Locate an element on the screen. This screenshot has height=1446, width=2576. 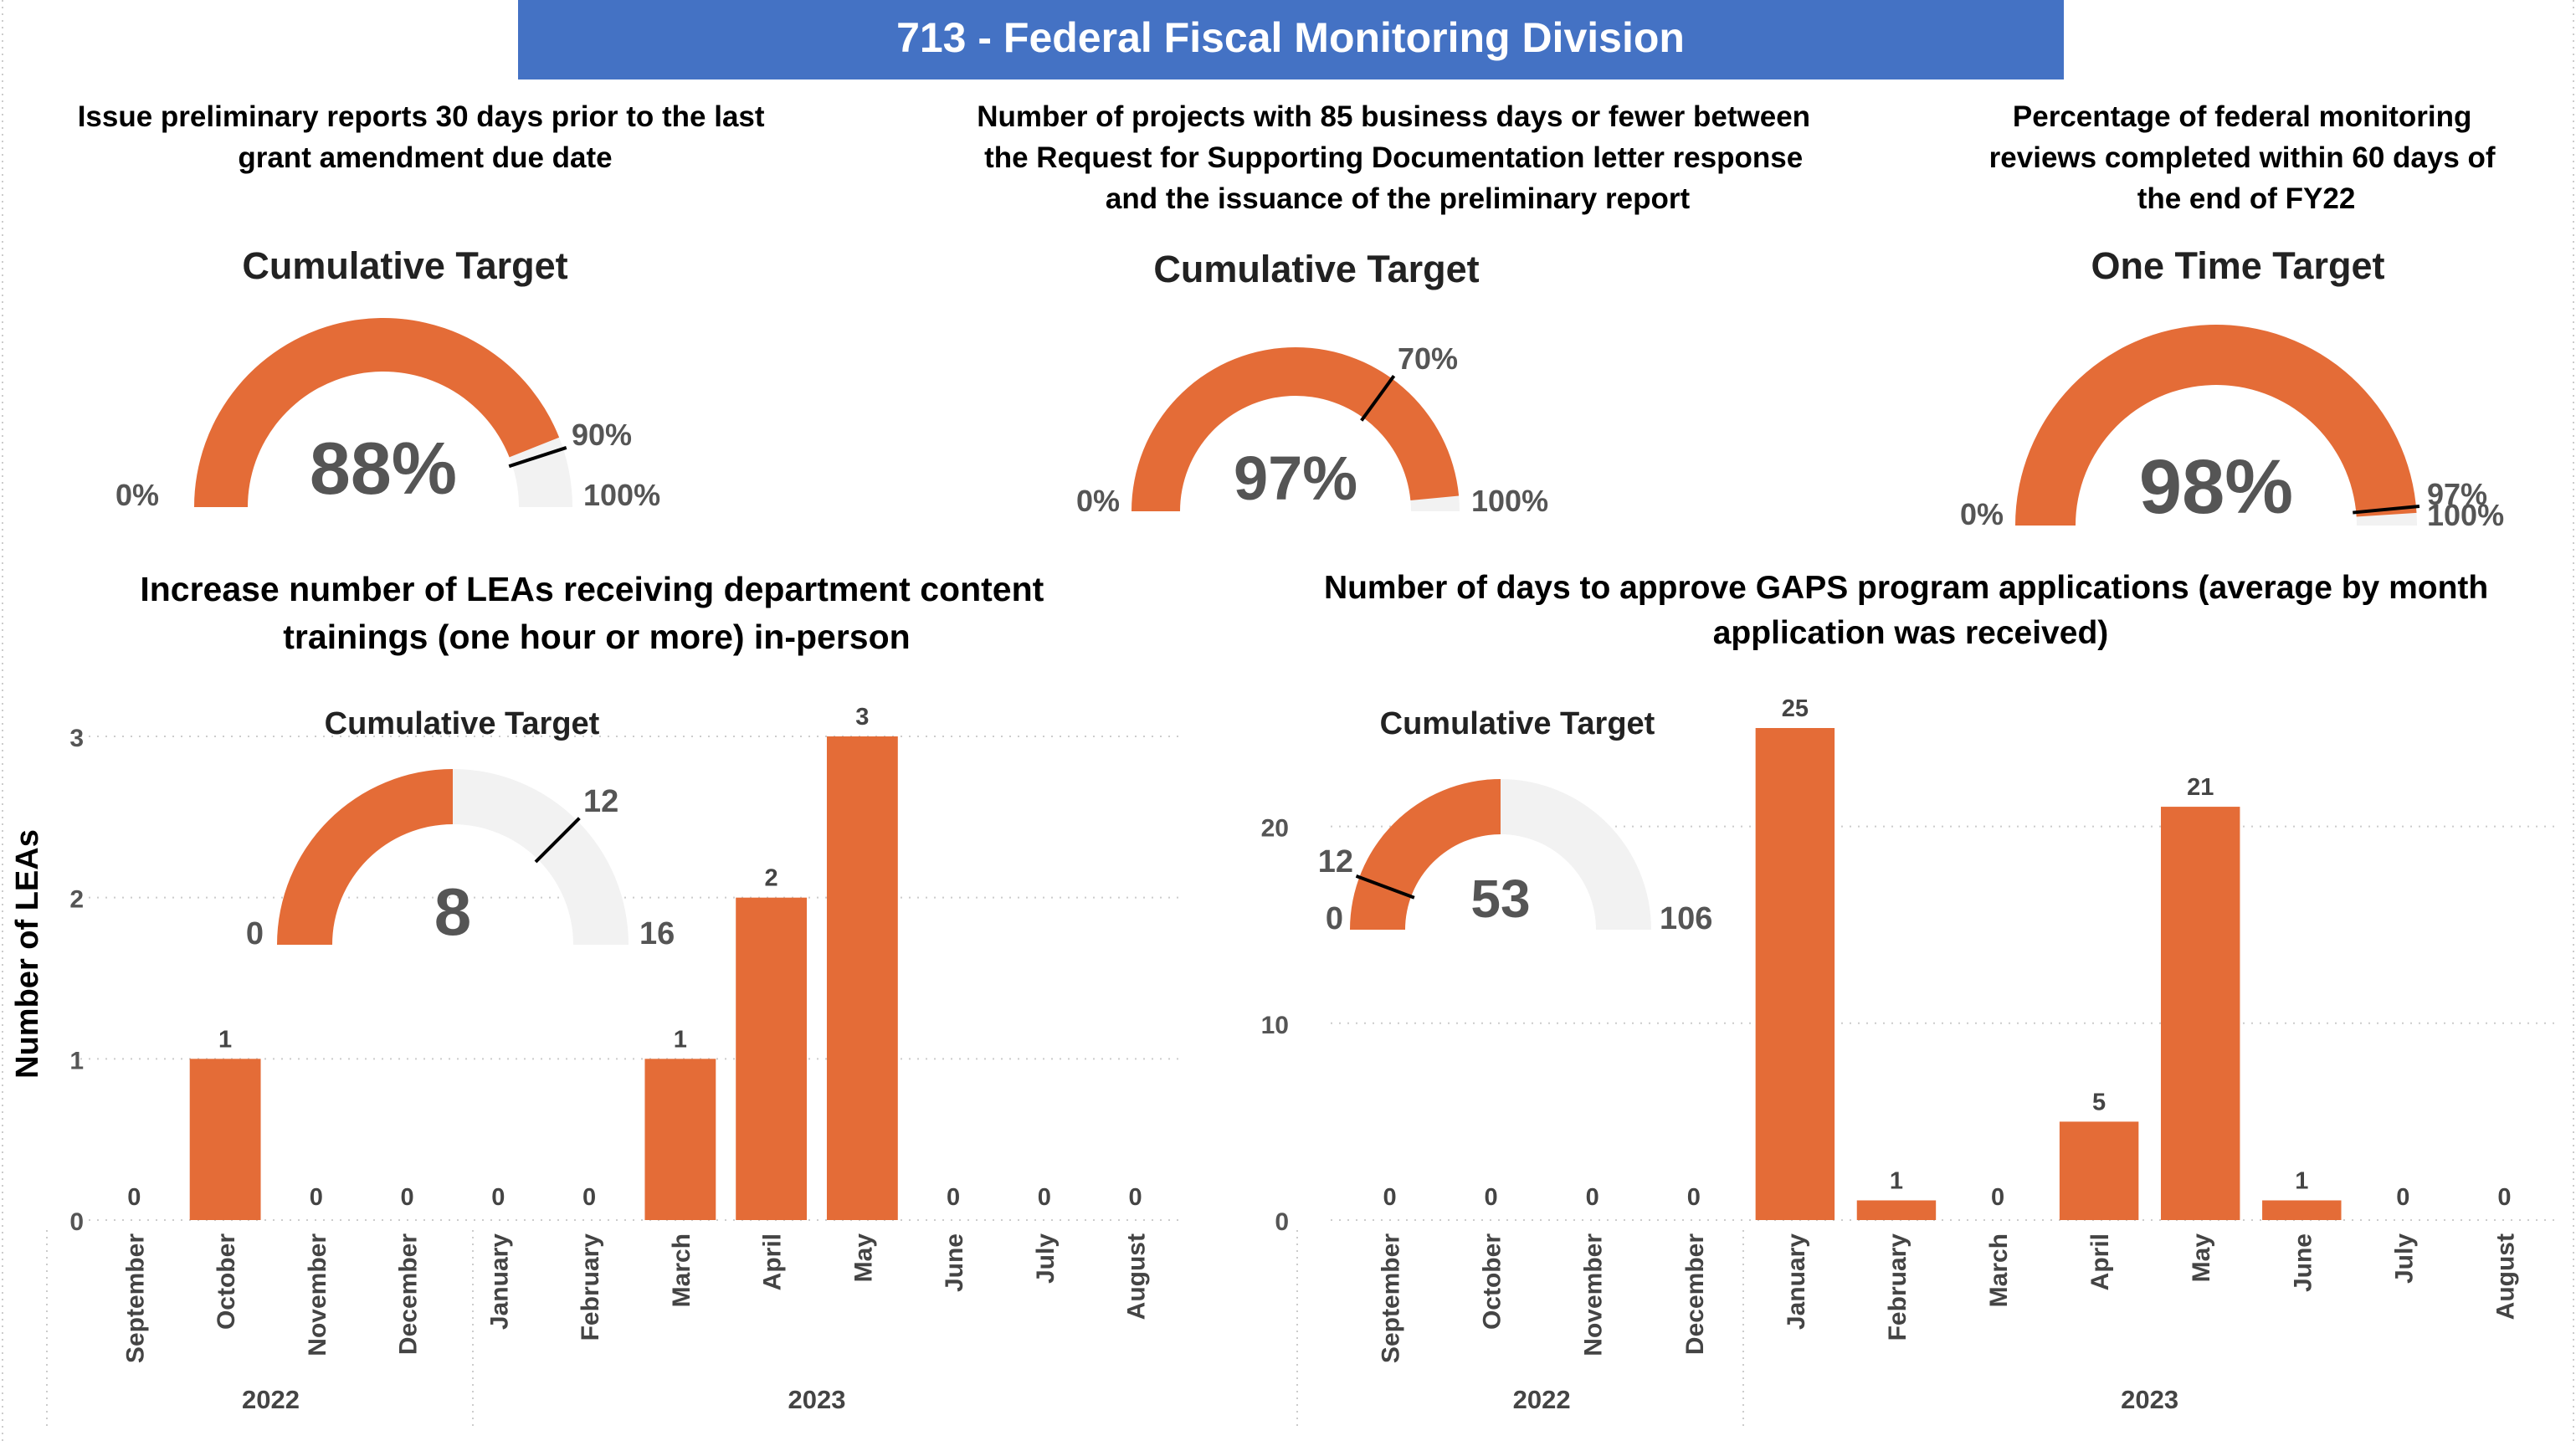
gauge-target-label: 70% is located at coordinates (1428, 358).